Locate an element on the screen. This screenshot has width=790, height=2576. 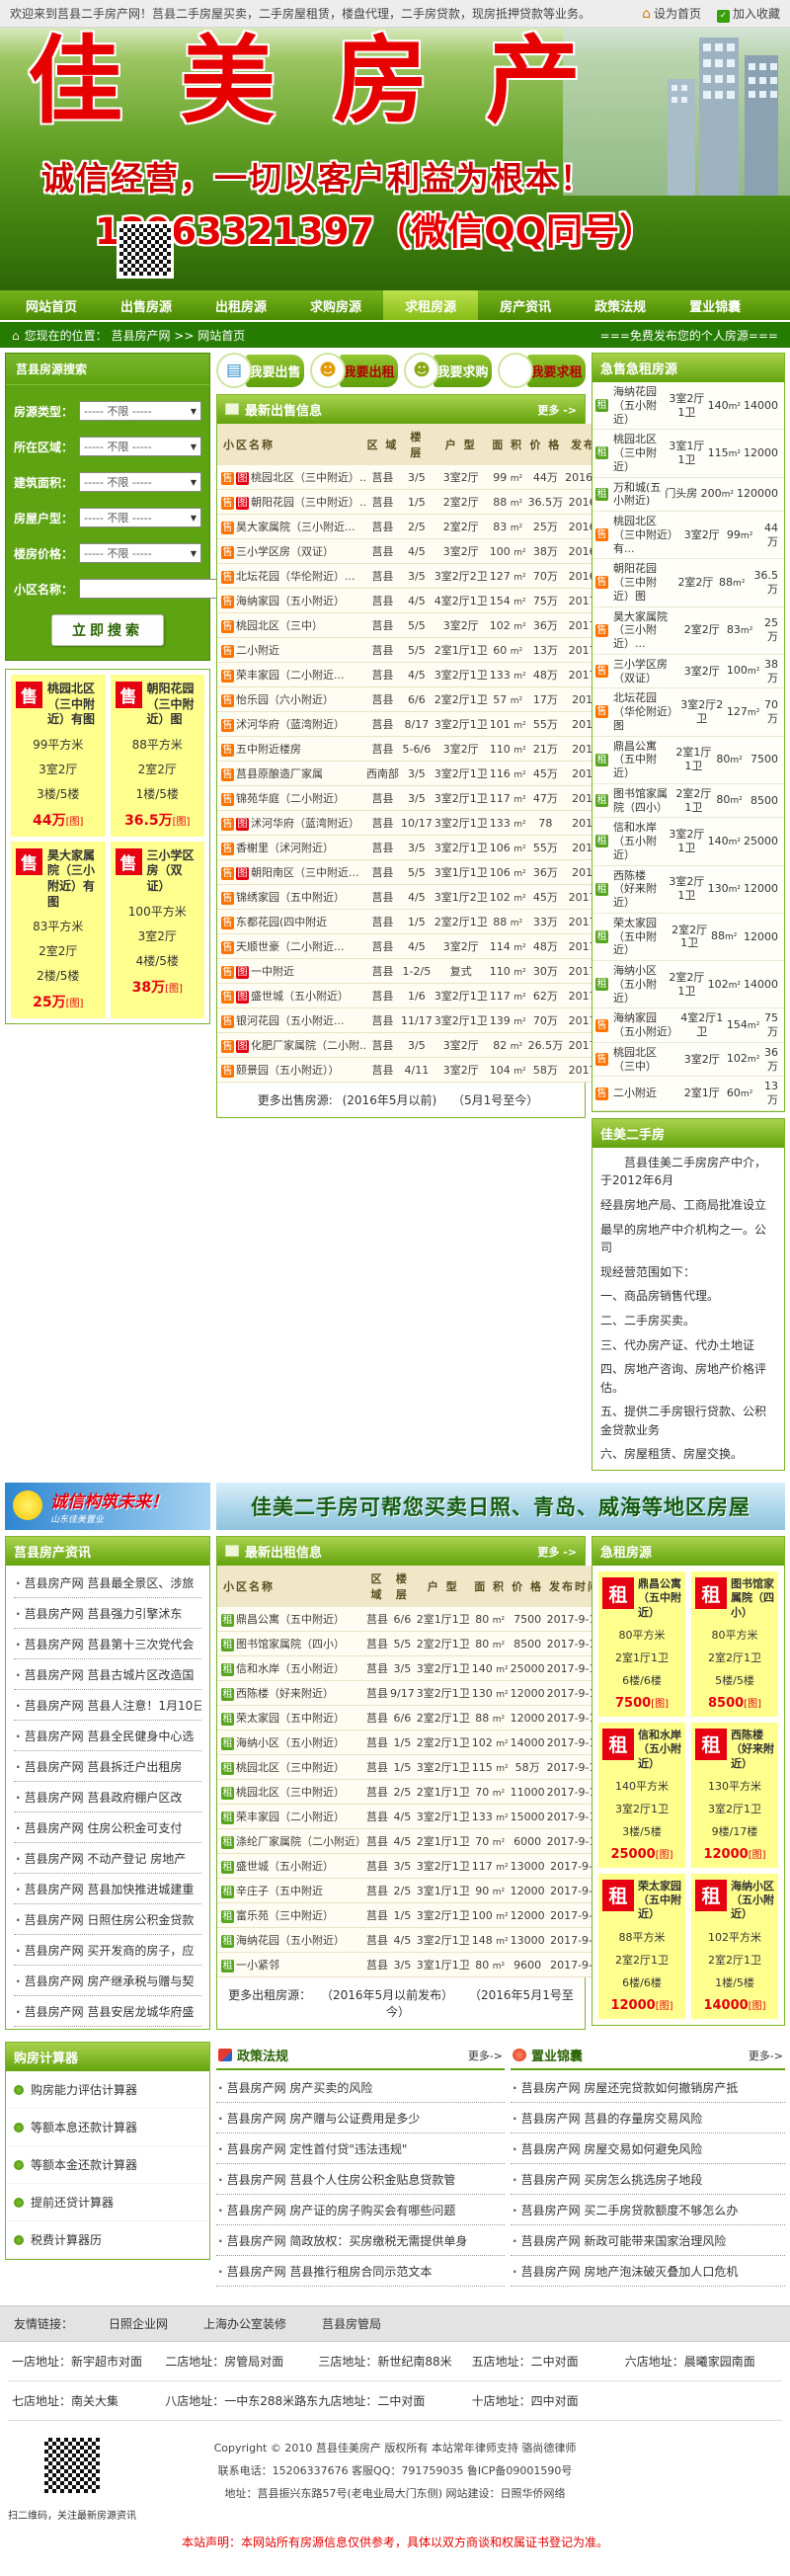
policy-item: 莒县房产网 定性首付贷"违法违规" is located at coordinates (360, 2149).